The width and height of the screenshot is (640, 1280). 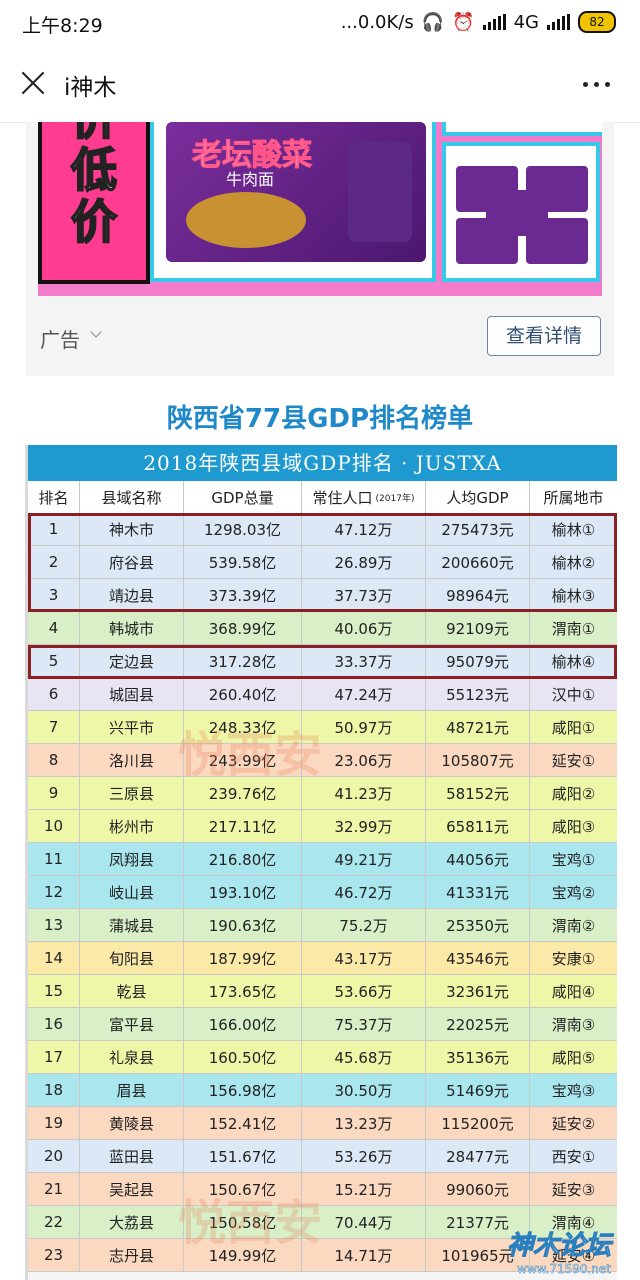 What do you see at coordinates (132, 1057) in the screenshot?
I see `cell-name: 礼泉县` at bounding box center [132, 1057].